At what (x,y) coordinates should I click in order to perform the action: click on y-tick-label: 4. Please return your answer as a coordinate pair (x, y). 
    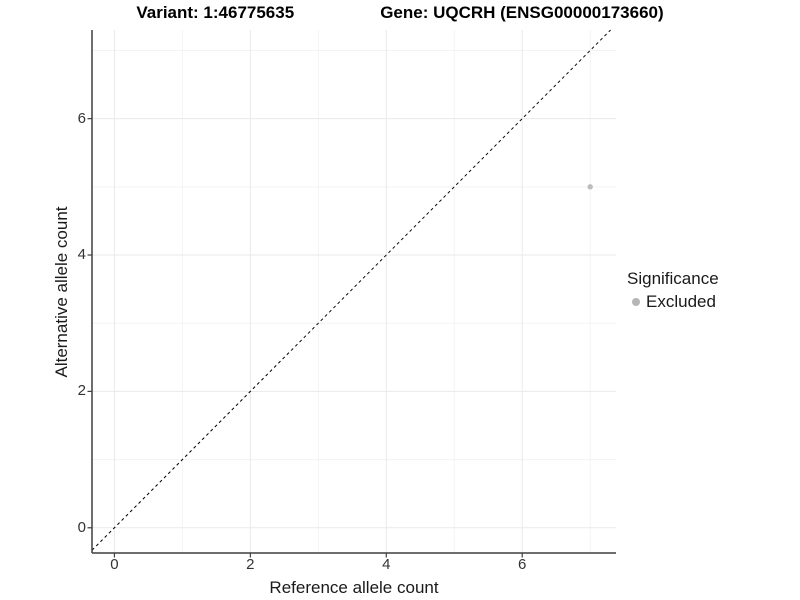
    Looking at the image, I should click on (81, 255).